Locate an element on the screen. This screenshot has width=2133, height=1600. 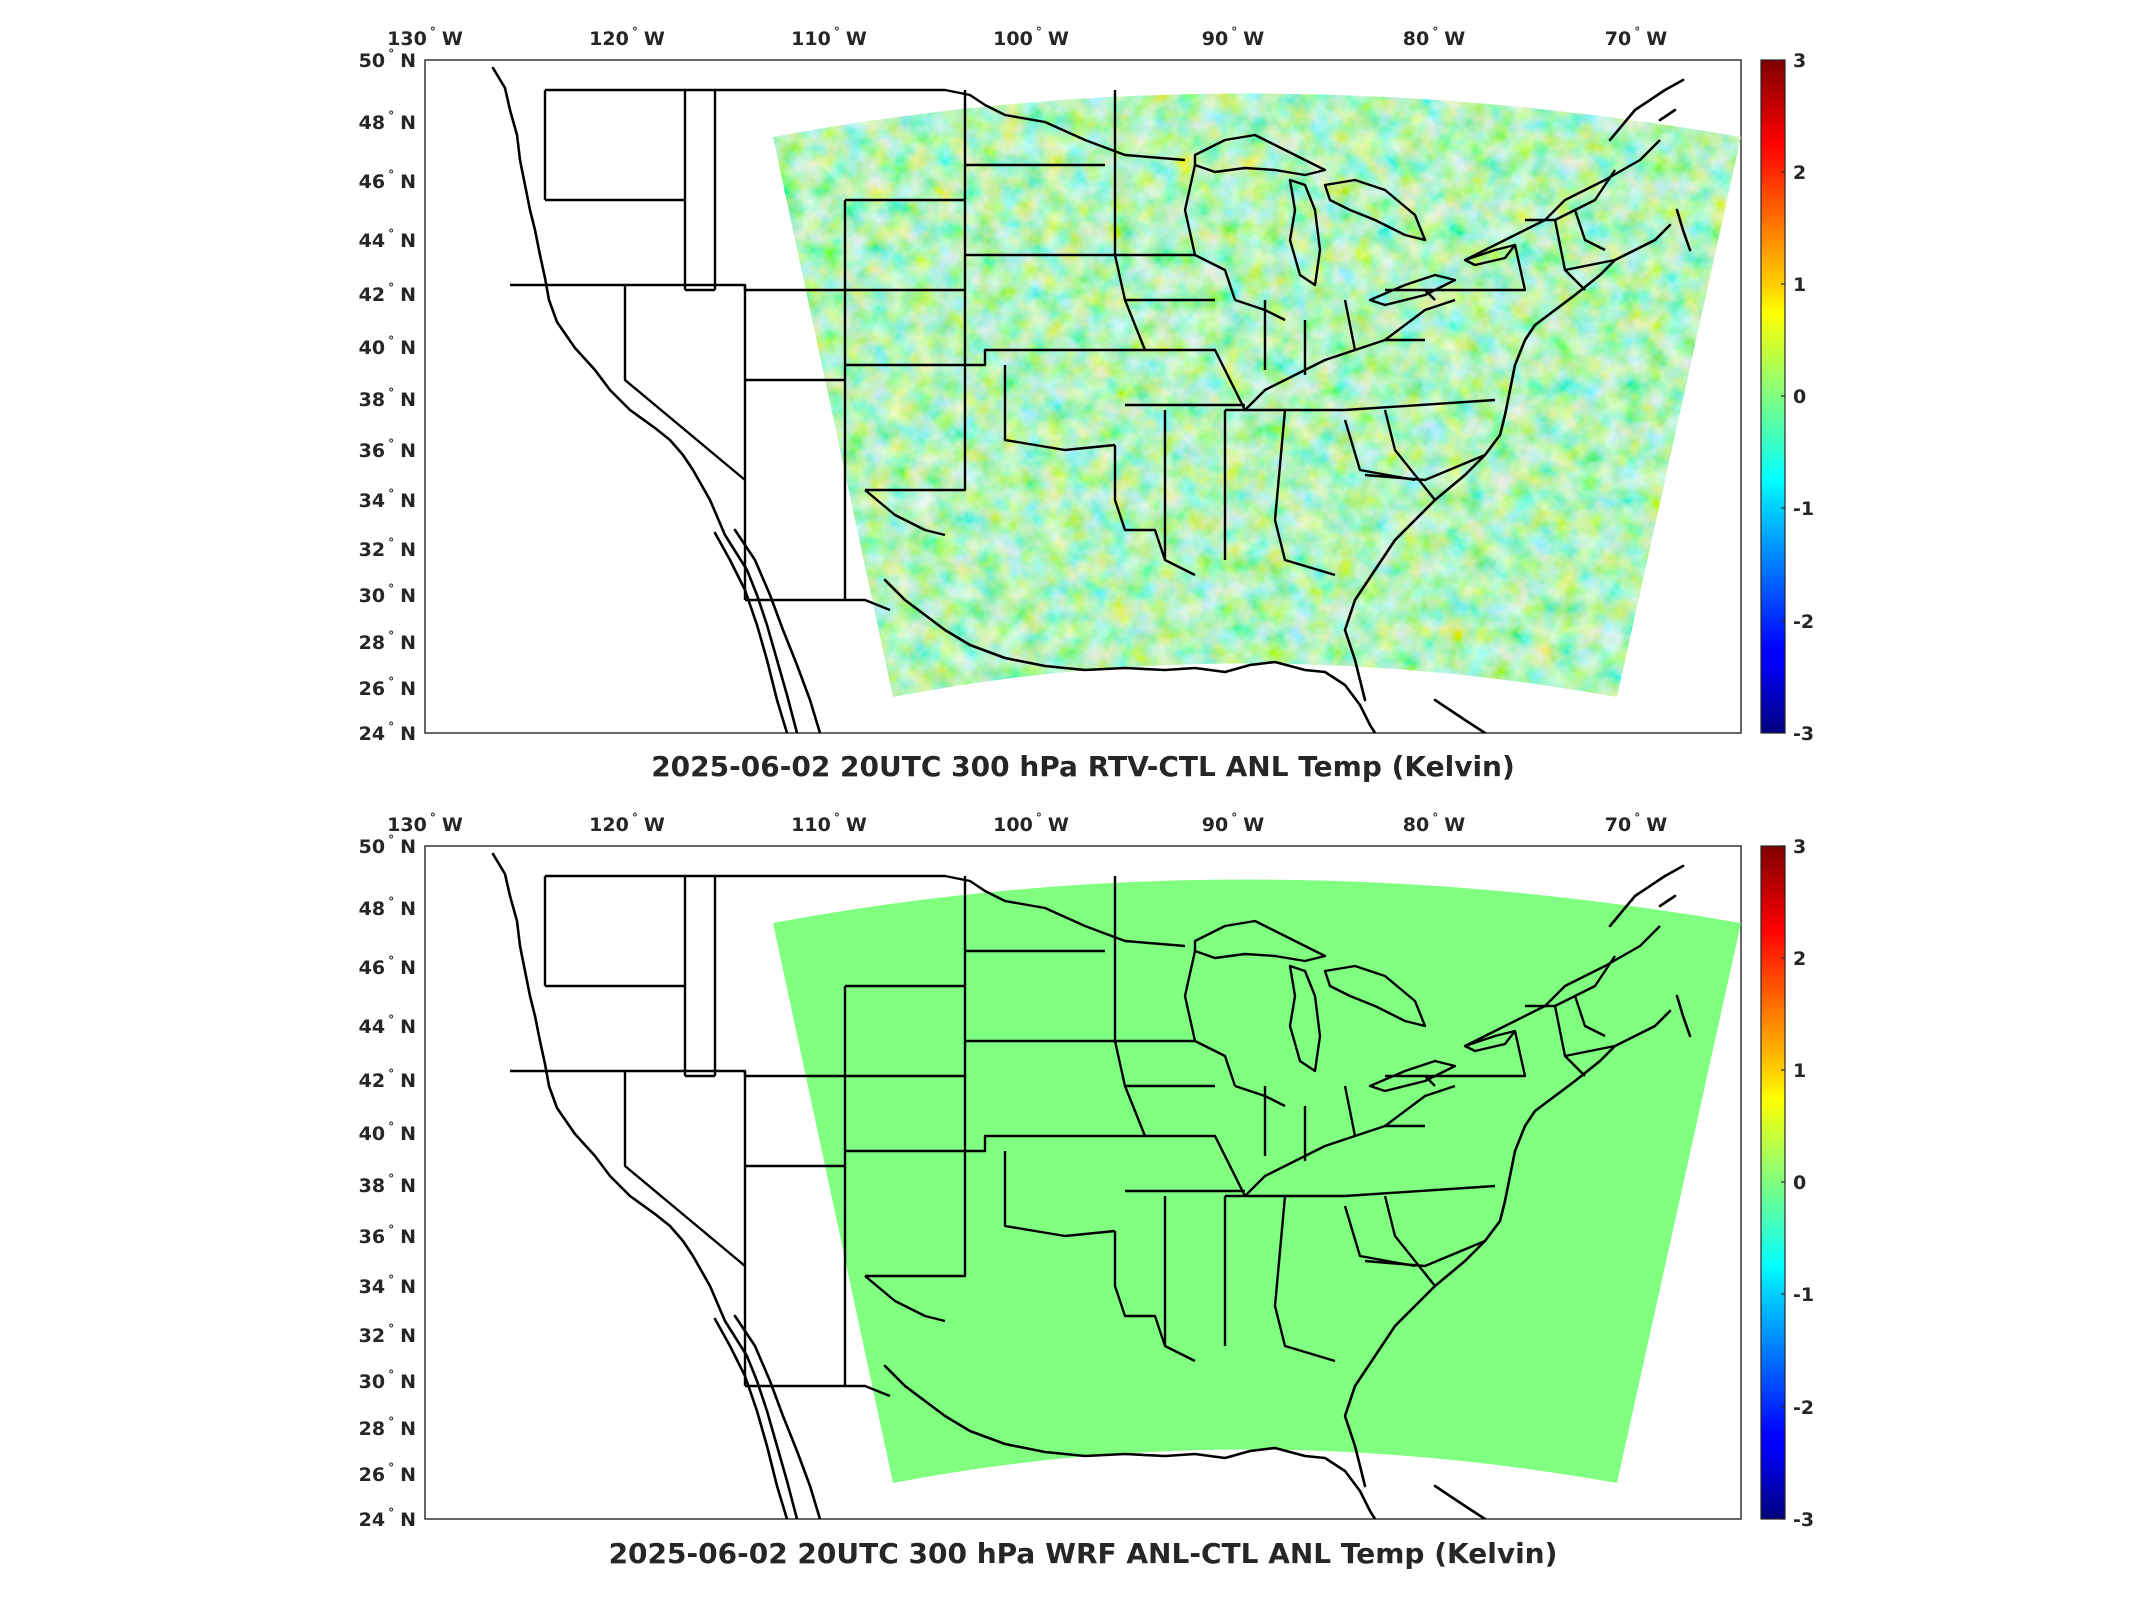
lat-tick-label: 48 ° N is located at coordinates (387, 121).